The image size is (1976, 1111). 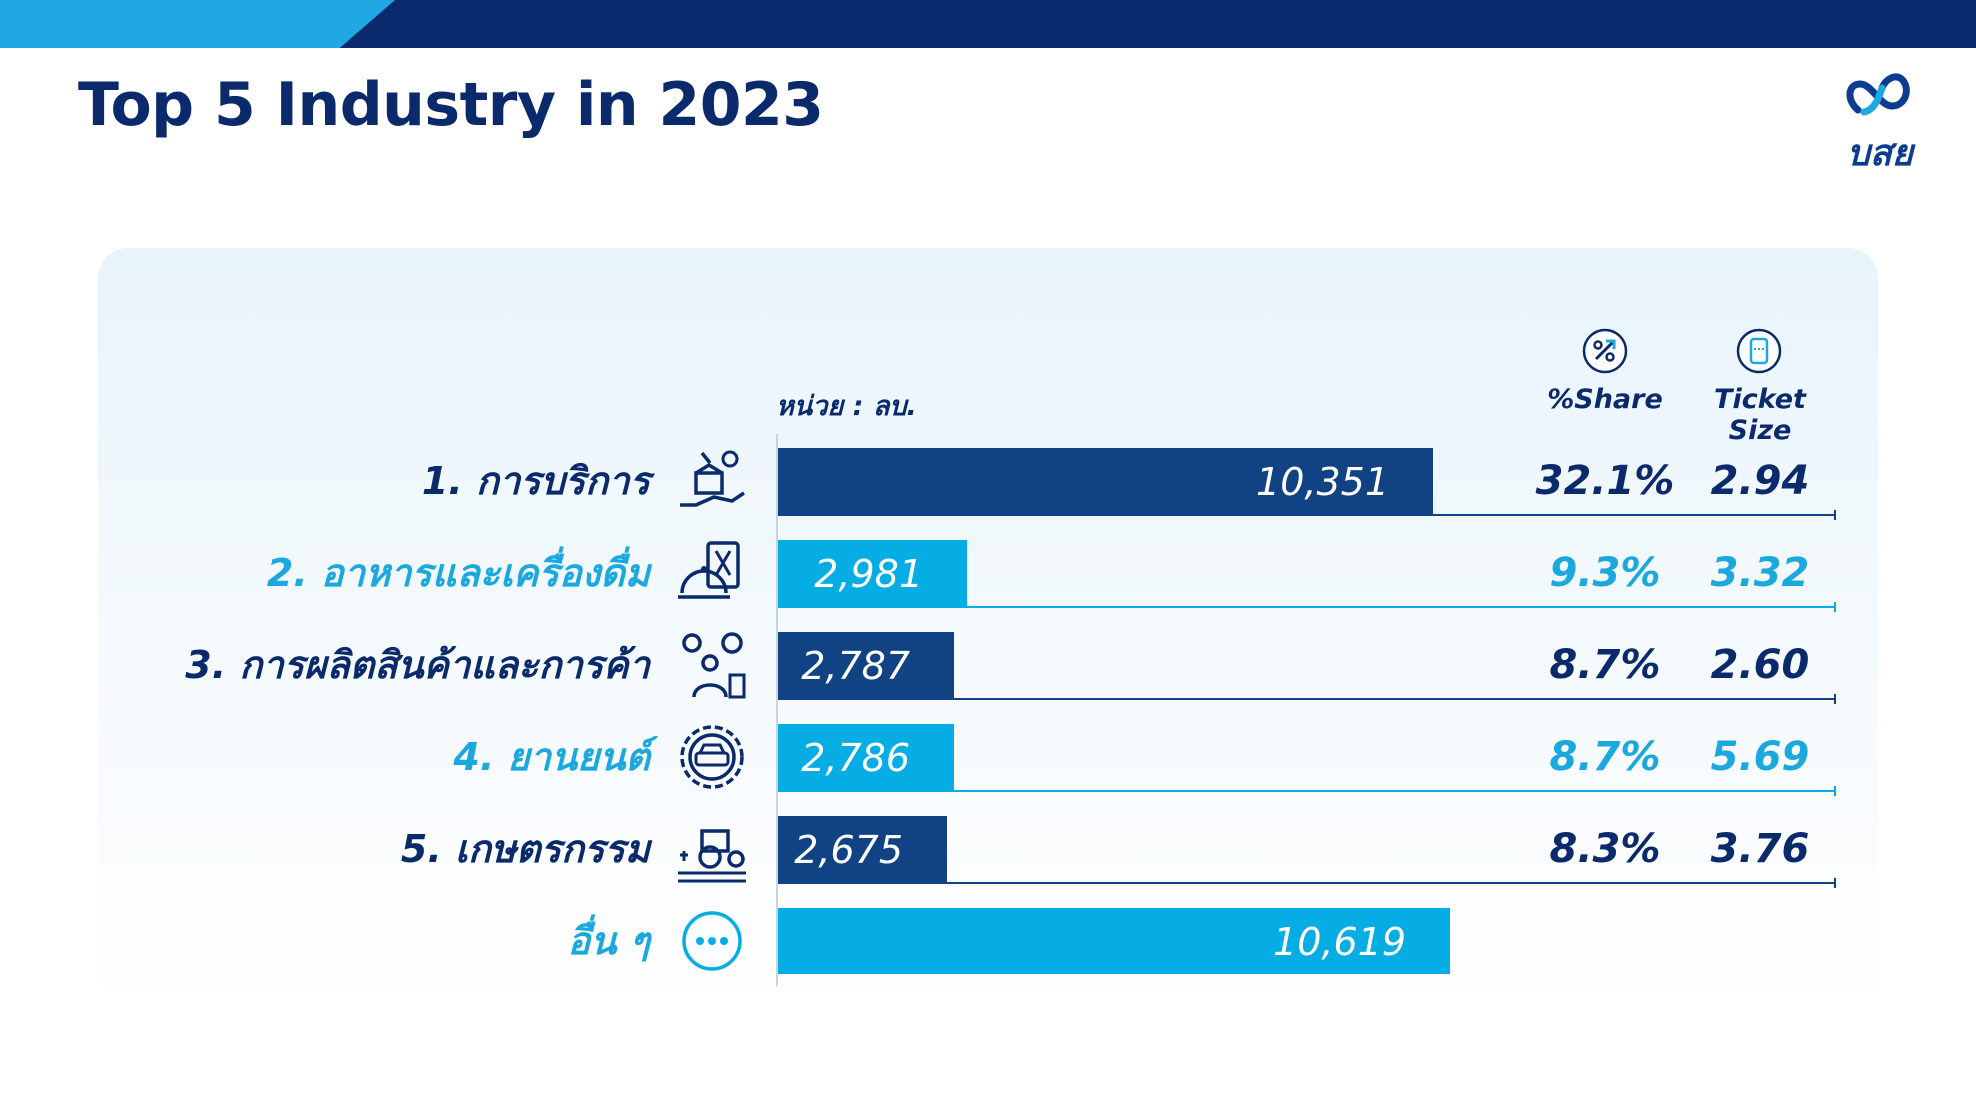 I want to click on bar: 2,786, so click(x=866, y=757).